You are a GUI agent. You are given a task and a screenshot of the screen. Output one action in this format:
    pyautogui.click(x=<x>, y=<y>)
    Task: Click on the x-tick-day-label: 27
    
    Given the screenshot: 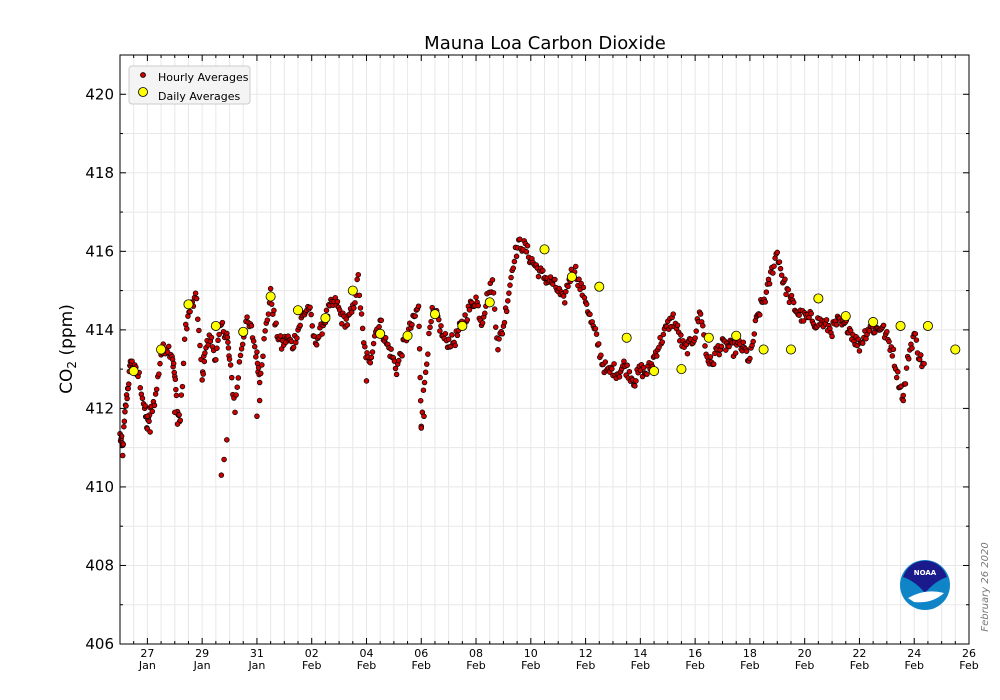 What is the action you would take?
    pyautogui.click(x=147, y=653)
    